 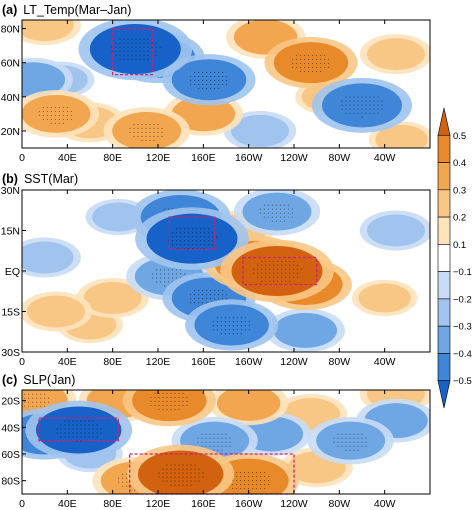 I want to click on y-tick-label: 20N, so click(x=10, y=132).